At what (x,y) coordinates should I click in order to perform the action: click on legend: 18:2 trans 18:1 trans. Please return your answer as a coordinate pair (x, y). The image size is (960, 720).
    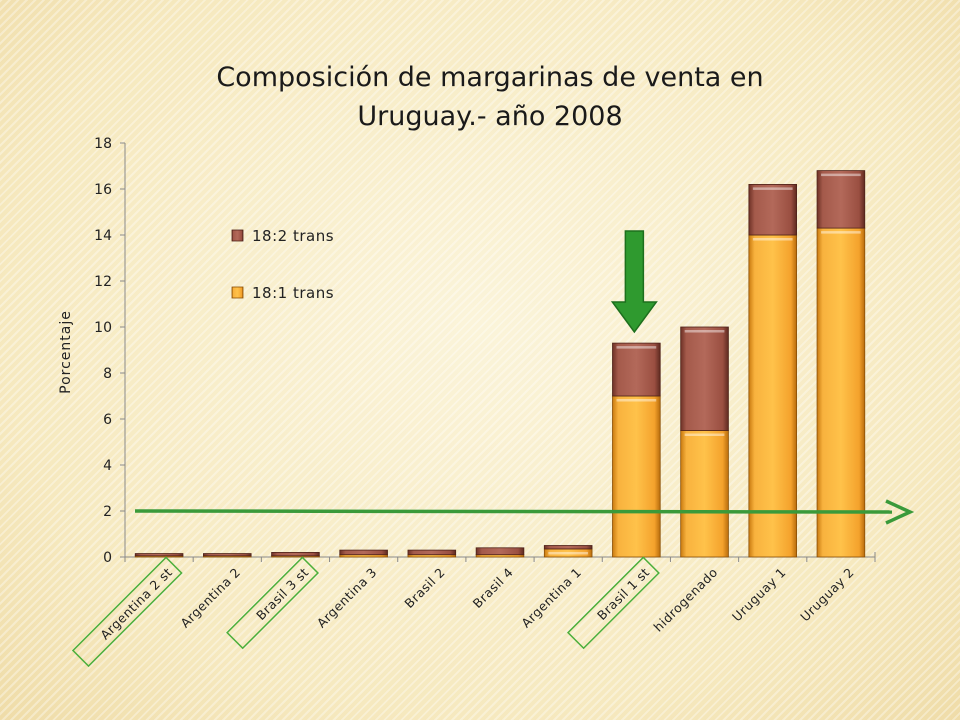
    Looking at the image, I should click on (282, 264).